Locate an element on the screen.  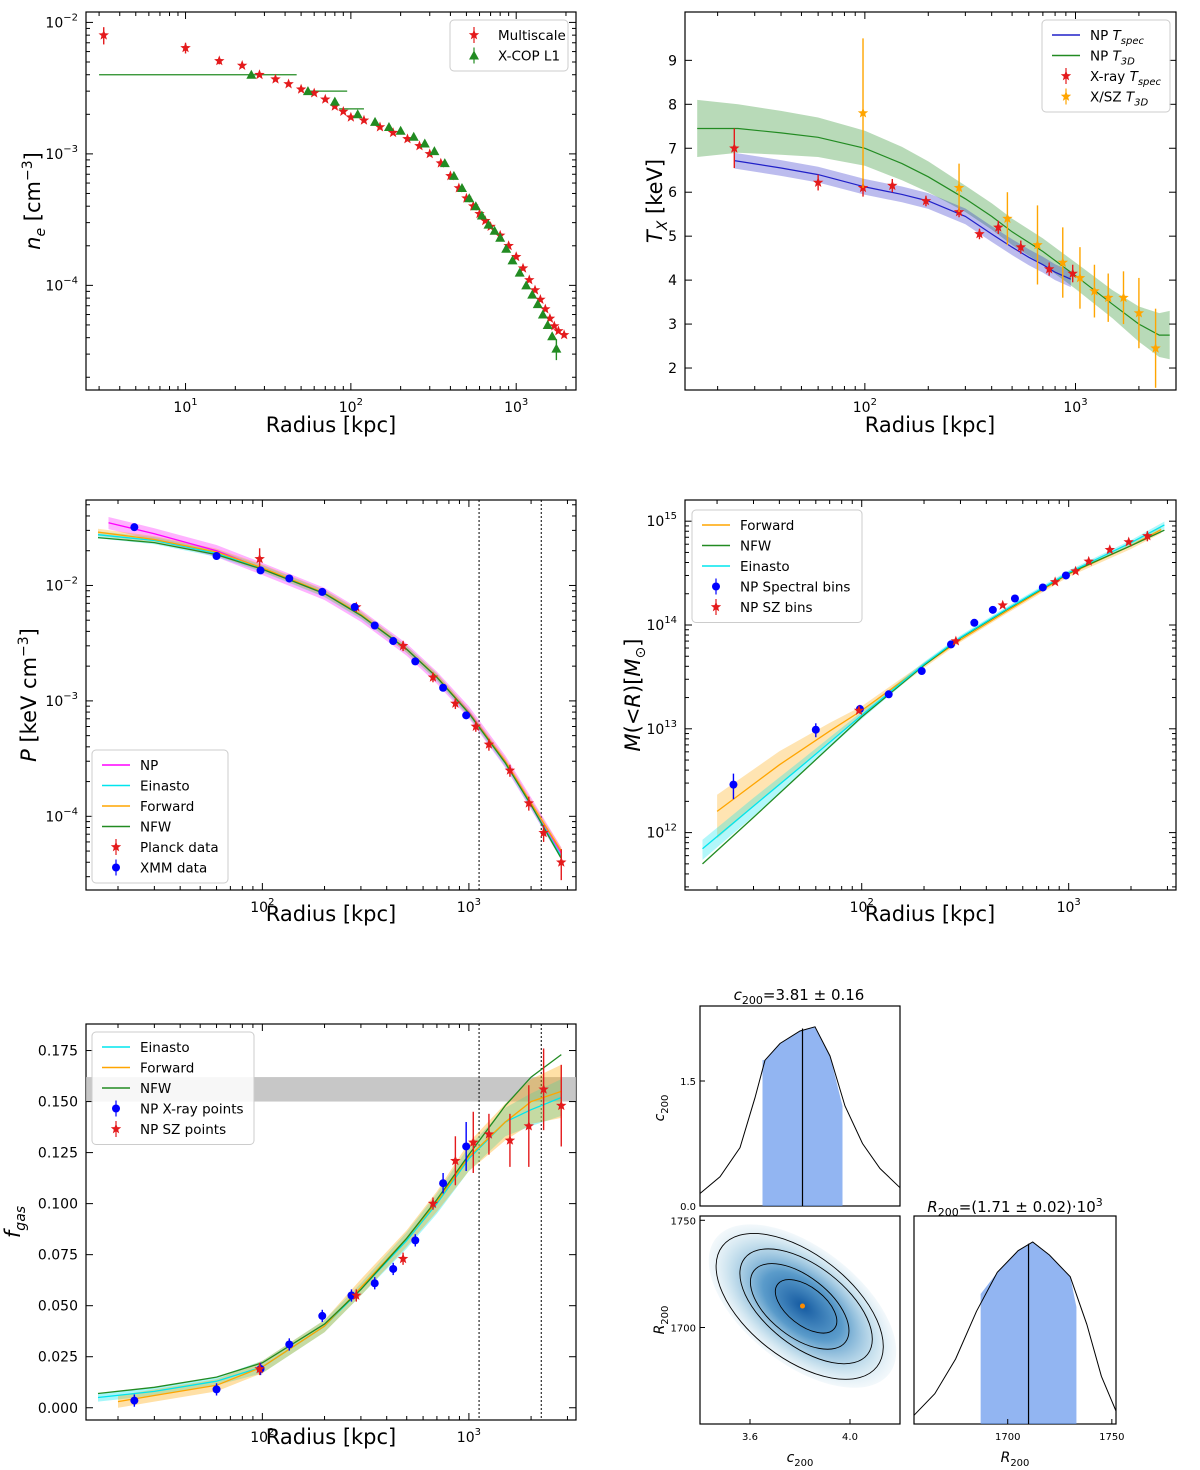
kde-contour is located at coordinates (799, 1306).